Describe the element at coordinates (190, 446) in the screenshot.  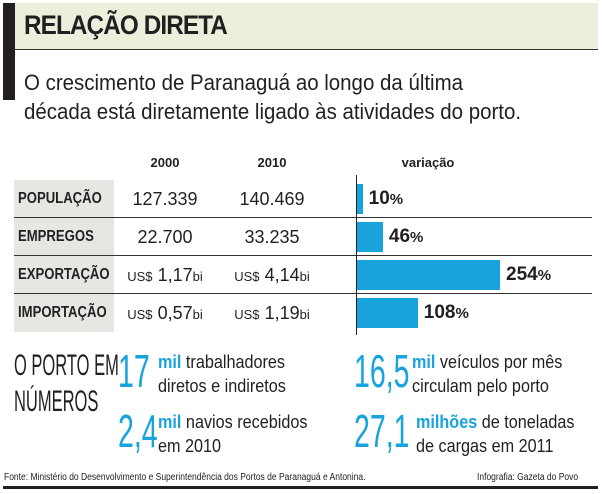
I see `stat-line-2: em 2010` at that location.